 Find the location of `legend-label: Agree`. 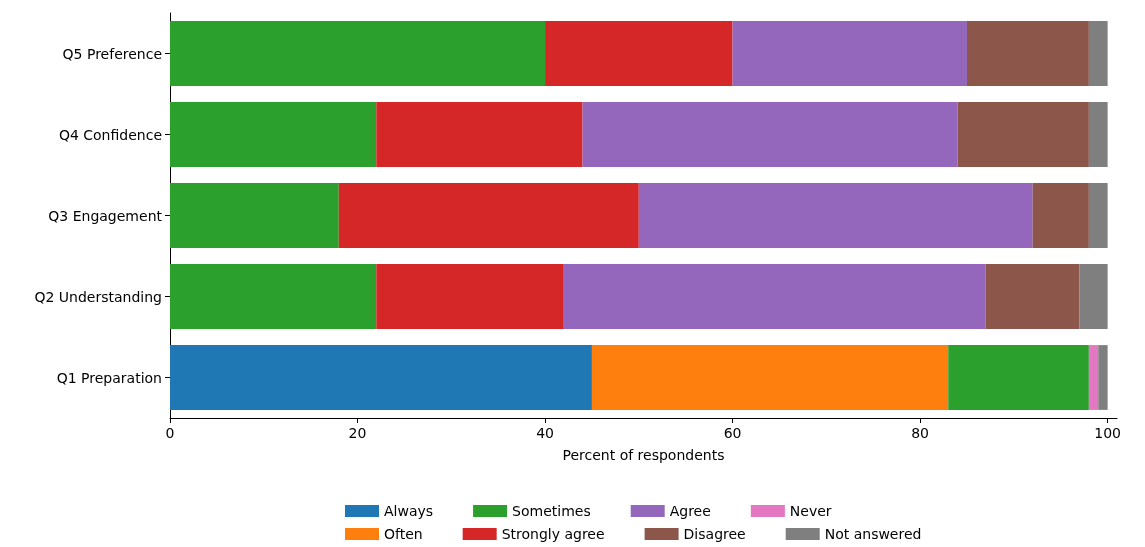

legend-label: Agree is located at coordinates (690, 511).